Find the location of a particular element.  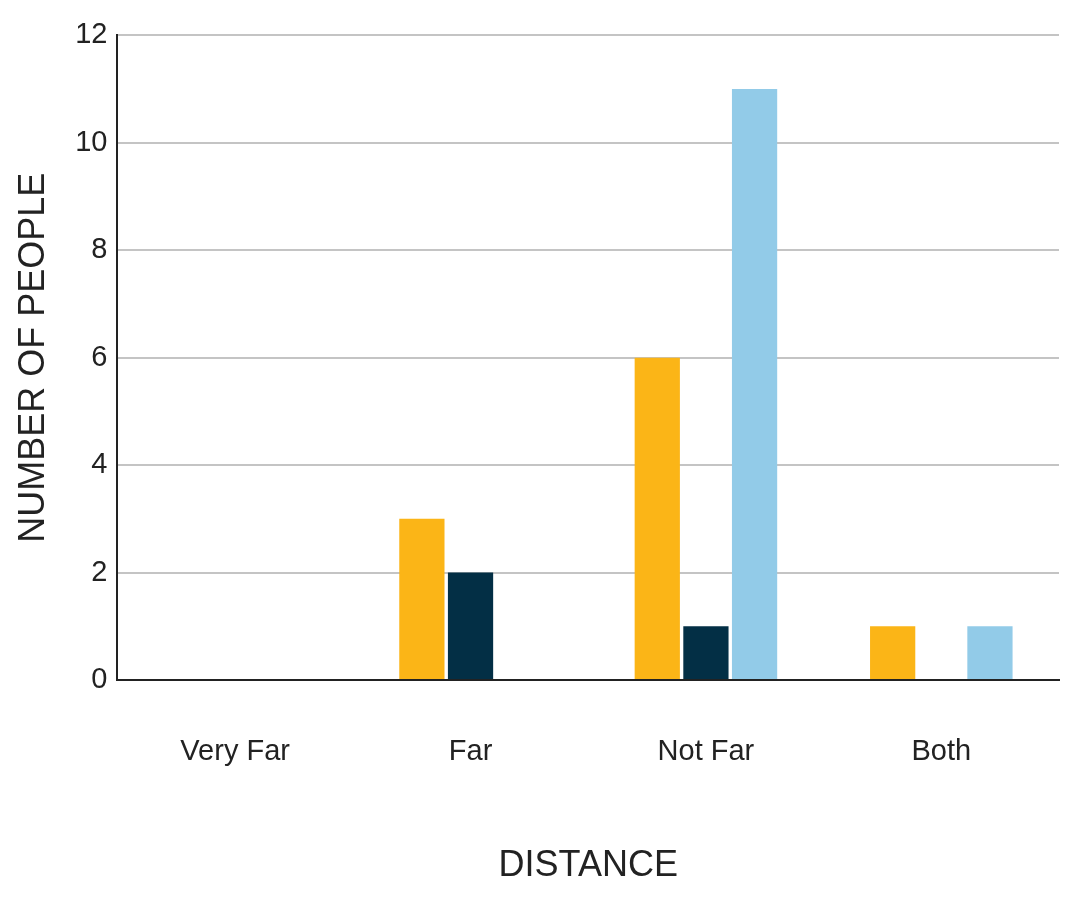

y-tick-label: 10 is located at coordinates (91, 140).